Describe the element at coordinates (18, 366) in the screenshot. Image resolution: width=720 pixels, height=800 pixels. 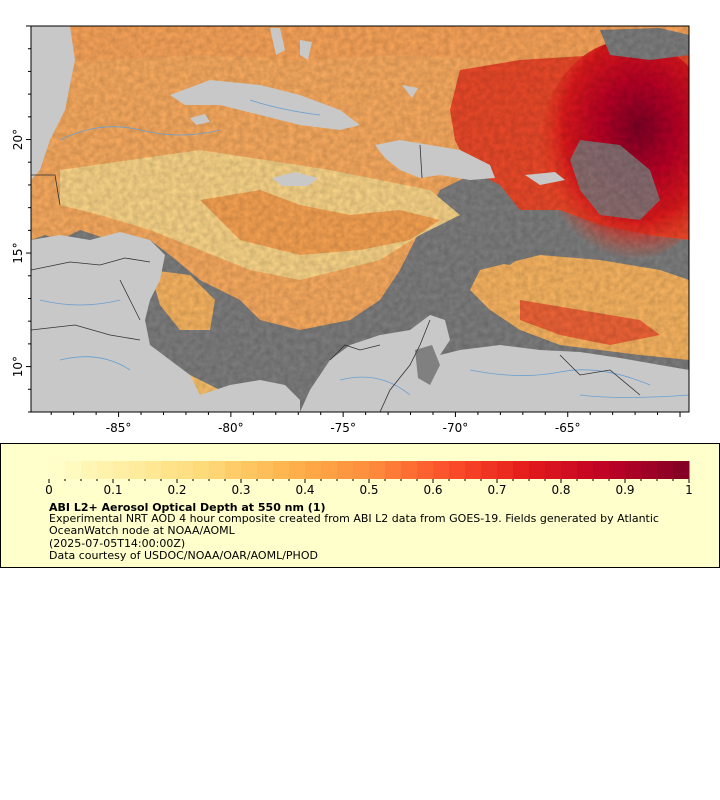
I see `lat-tick-label: 10°` at that location.